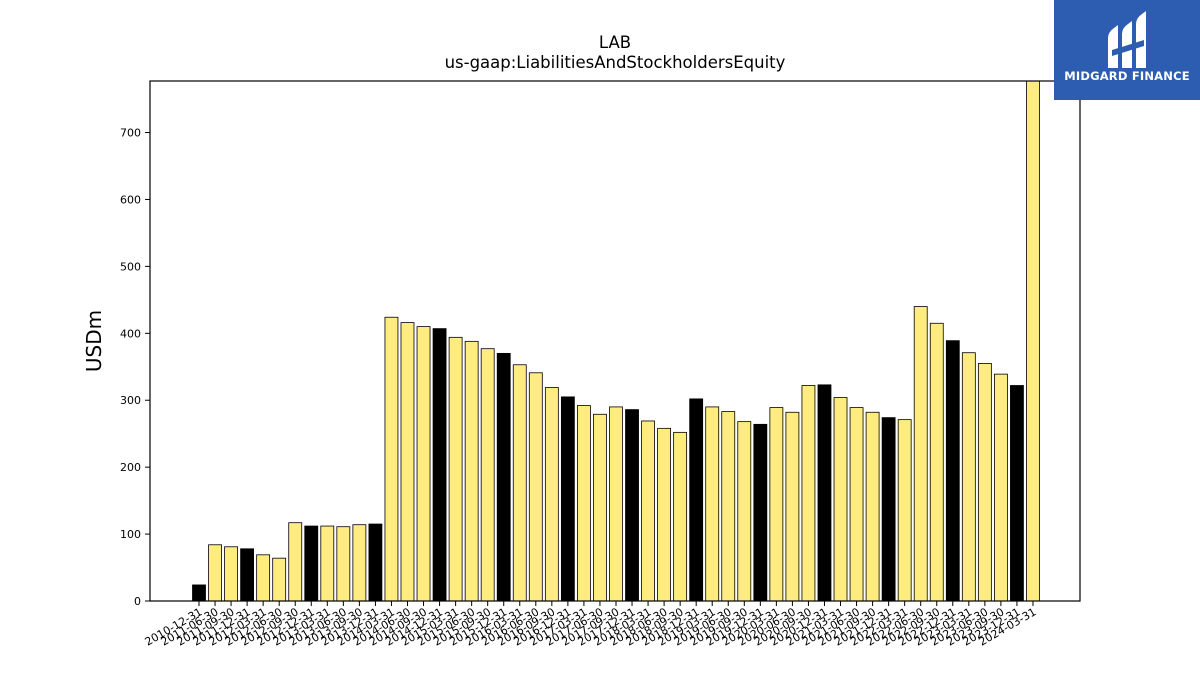 Image resolution: width=1200 pixels, height=675 pixels. I want to click on midgard-finance-logo: MIDGARD FINANCE, so click(1127, 50).